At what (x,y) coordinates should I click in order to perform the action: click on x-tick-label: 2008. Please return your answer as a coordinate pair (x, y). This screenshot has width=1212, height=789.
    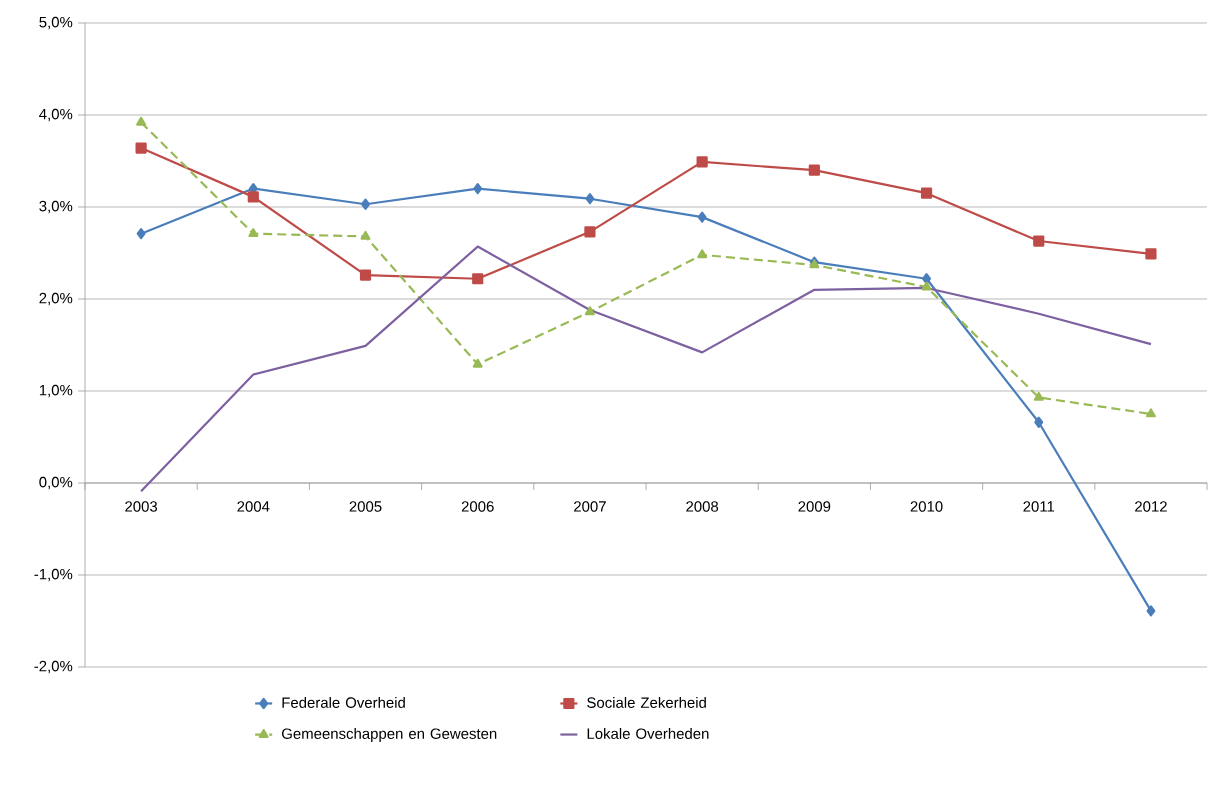
    Looking at the image, I should click on (702, 506).